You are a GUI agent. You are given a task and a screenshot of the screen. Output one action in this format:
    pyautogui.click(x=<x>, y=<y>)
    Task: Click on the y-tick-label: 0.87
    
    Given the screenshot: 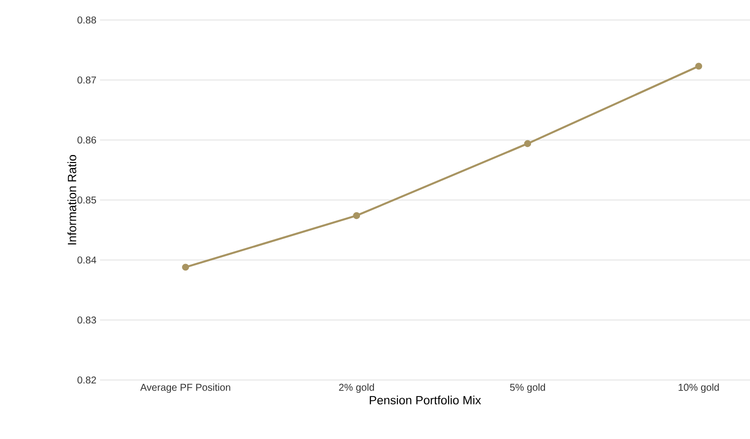 What is the action you would take?
    pyautogui.click(x=86, y=80)
    